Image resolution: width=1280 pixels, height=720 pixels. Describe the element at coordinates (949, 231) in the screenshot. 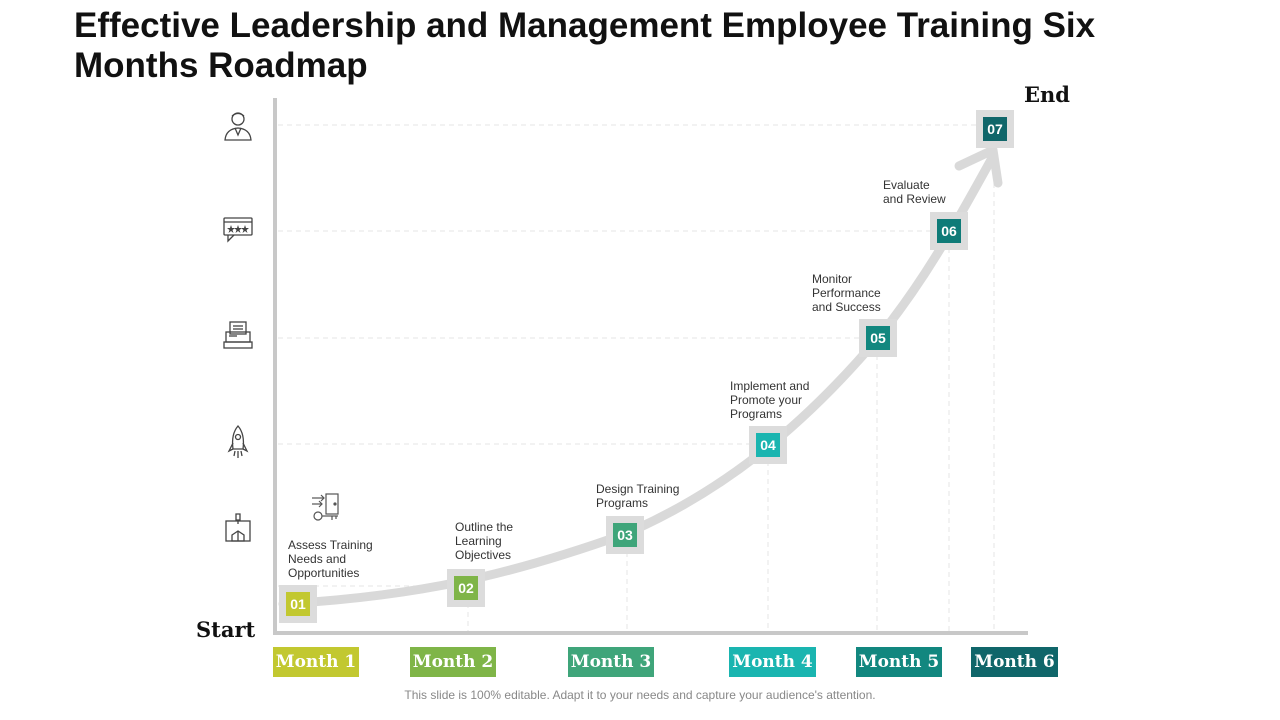

I see `step-06-marker: 06` at that location.